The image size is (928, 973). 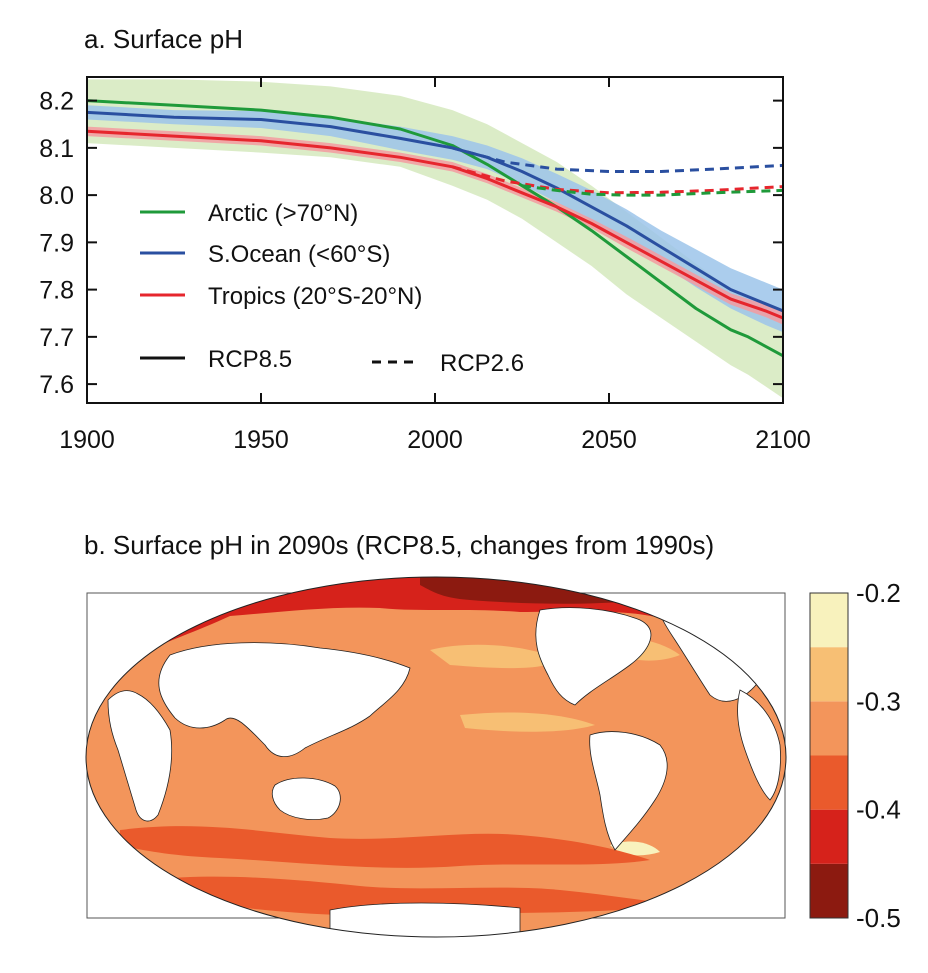 What do you see at coordinates (482, 363) in the screenshot?
I see `legend-label-rcp26: RCP2.6` at bounding box center [482, 363].